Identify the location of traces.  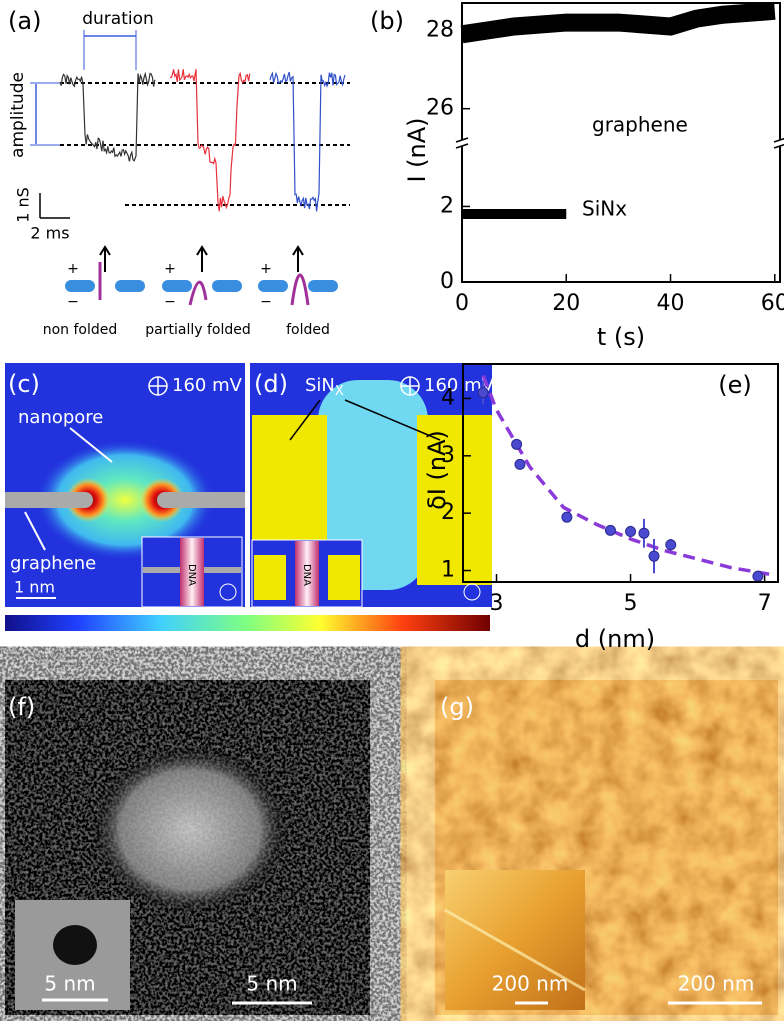
(202, 140).